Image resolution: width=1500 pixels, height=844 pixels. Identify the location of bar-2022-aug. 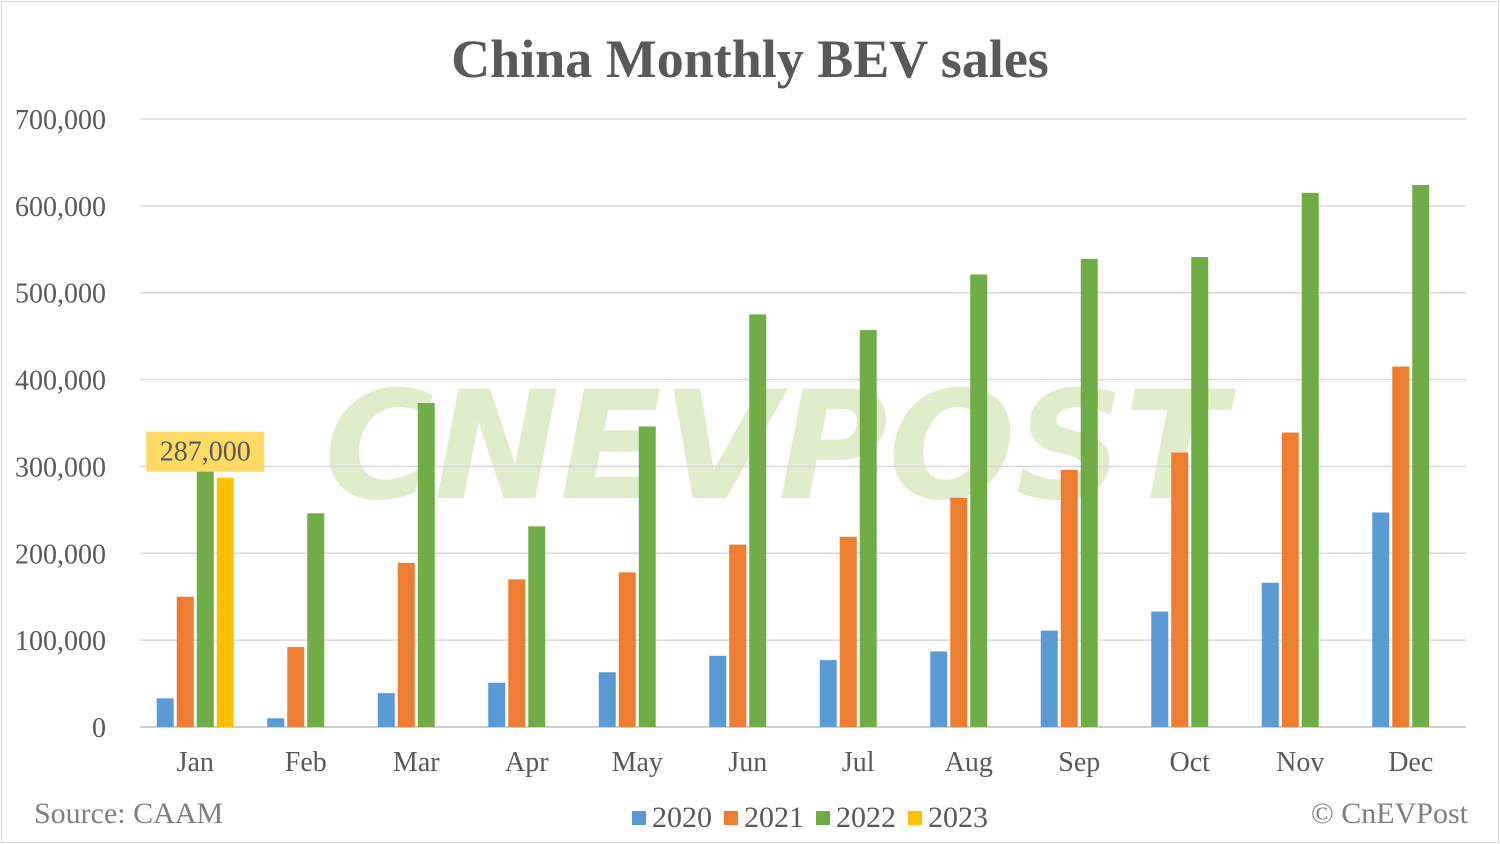
(979, 500).